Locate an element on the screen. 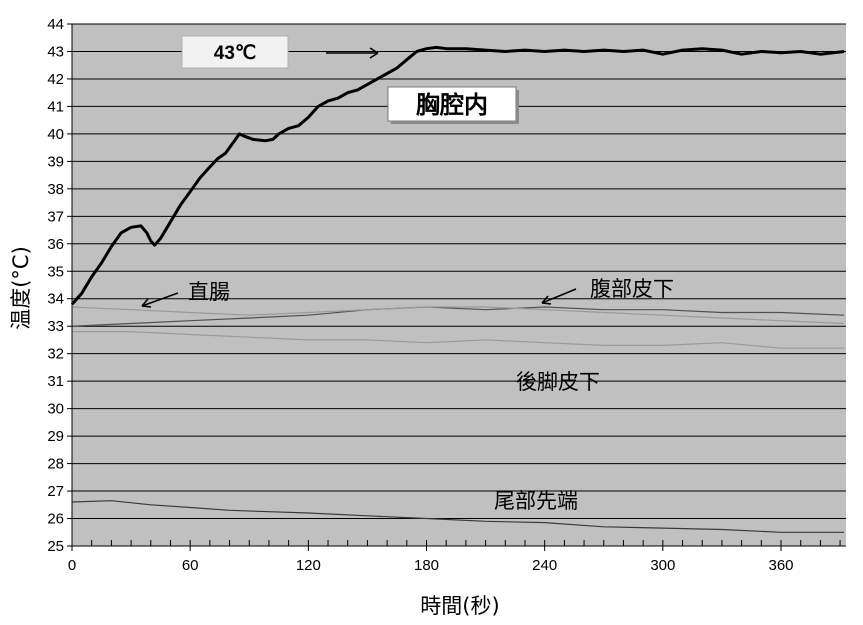 This screenshot has height=625, width=863. y-tick-label: 35 is located at coordinates (55, 271).